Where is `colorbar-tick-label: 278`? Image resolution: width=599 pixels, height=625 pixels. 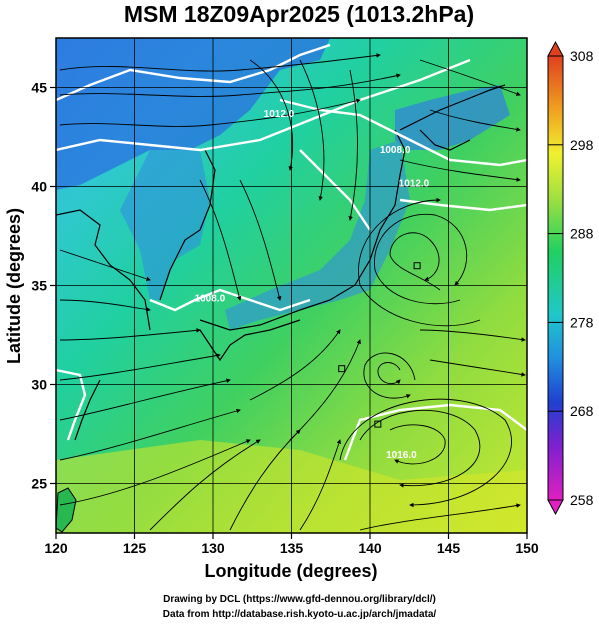
colorbar-tick-label: 278 is located at coordinates (582, 322).